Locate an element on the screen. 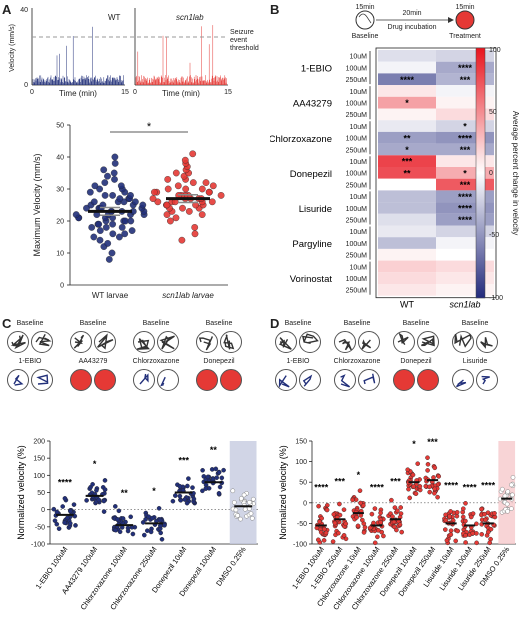 The width and height of the screenshot is (520, 623). significance-label: ** is located at coordinates (125, 493).